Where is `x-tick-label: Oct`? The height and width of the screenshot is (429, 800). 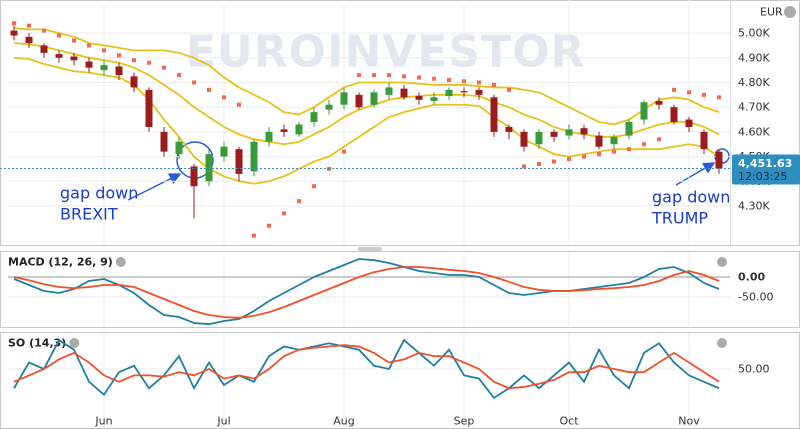 x-tick-label: Oct is located at coordinates (569, 421).